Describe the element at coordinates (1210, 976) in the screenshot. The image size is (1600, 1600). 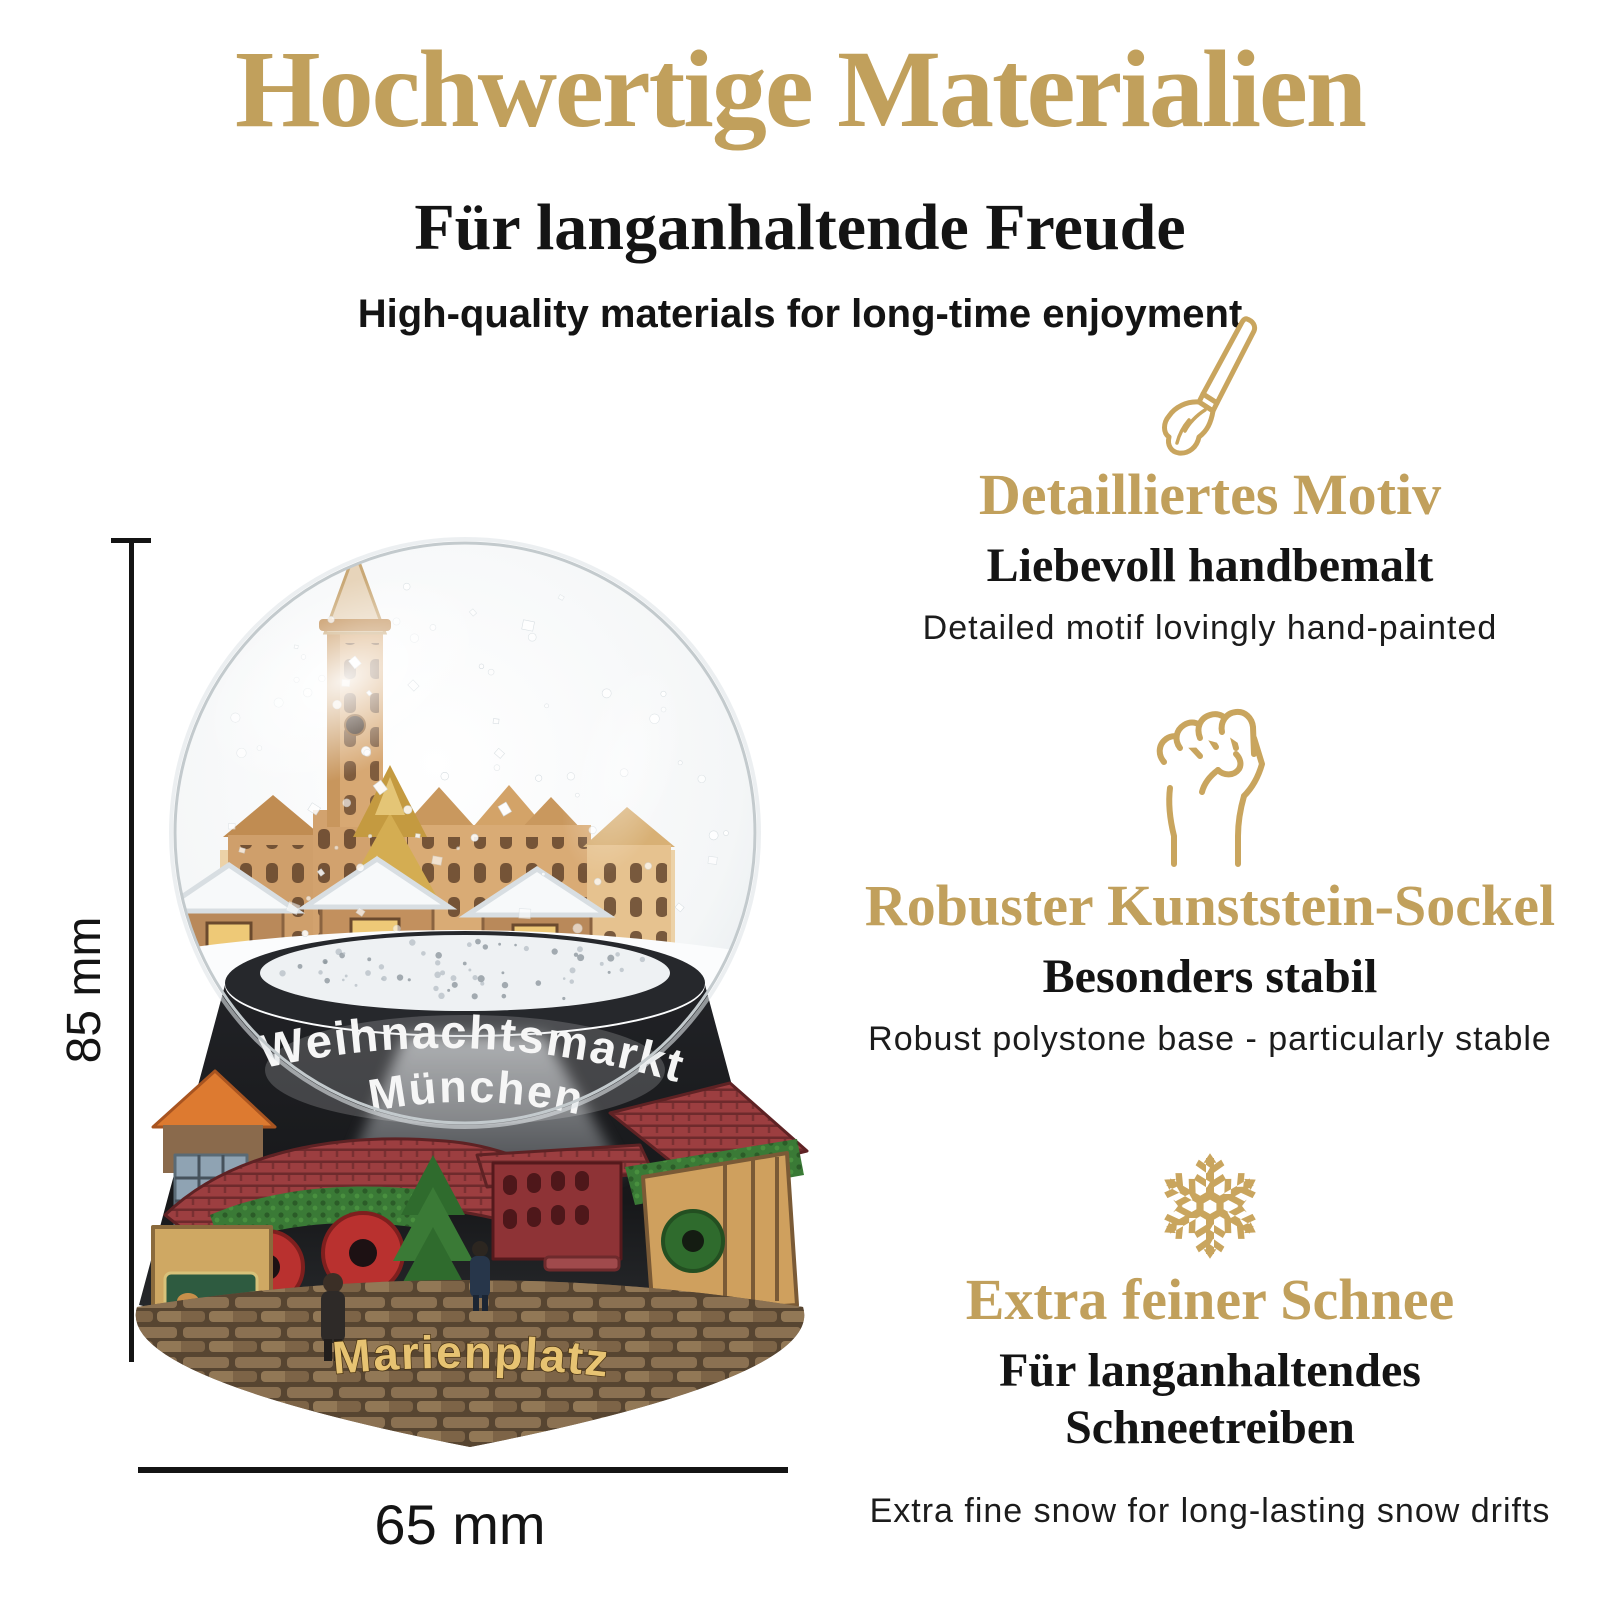
I see `feature-subheading: Besonders stabil` at that location.